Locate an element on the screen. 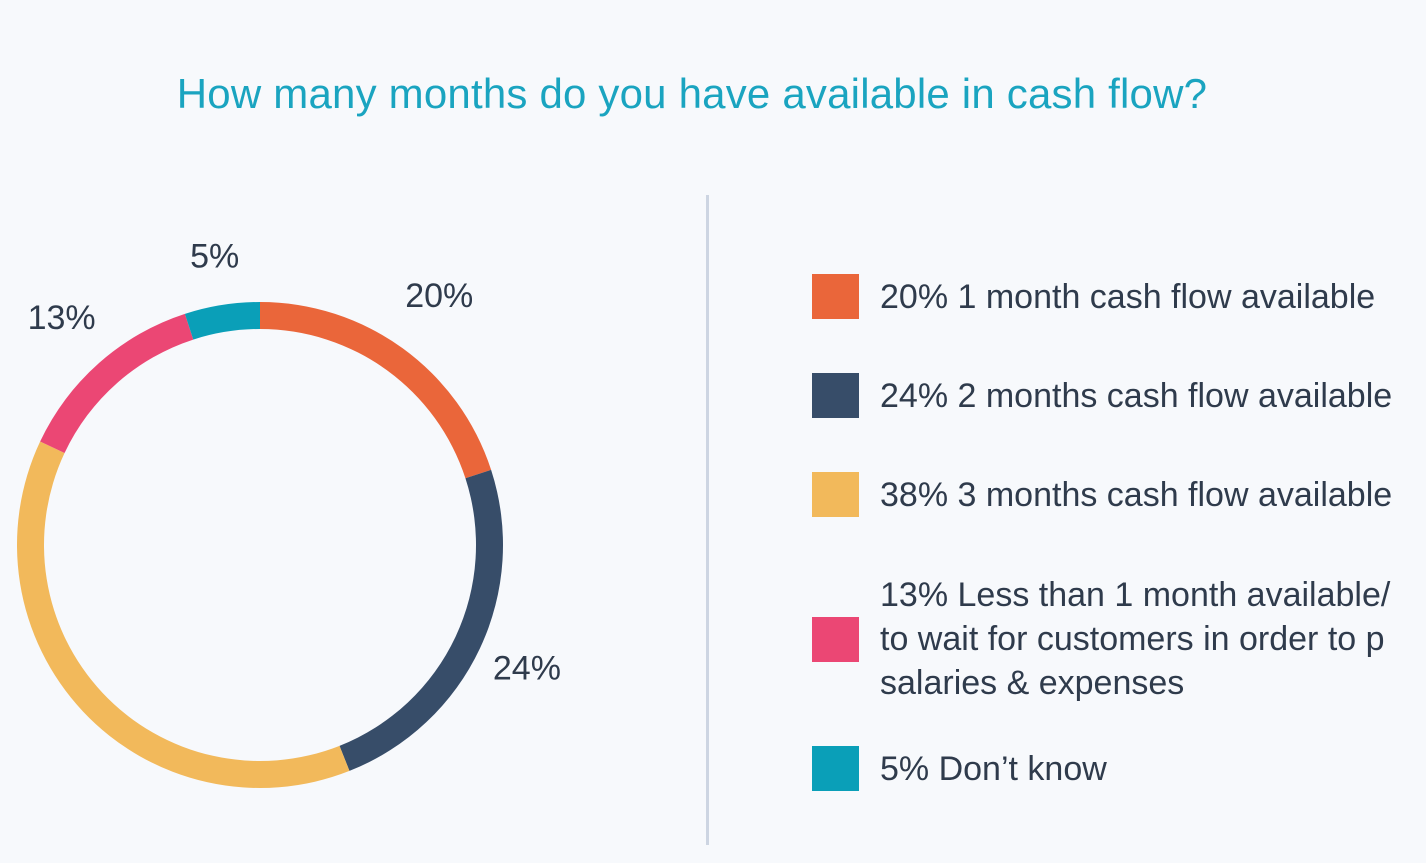 This screenshot has width=1426, height=863. donut-slice-2-months is located at coordinates (421, 620).